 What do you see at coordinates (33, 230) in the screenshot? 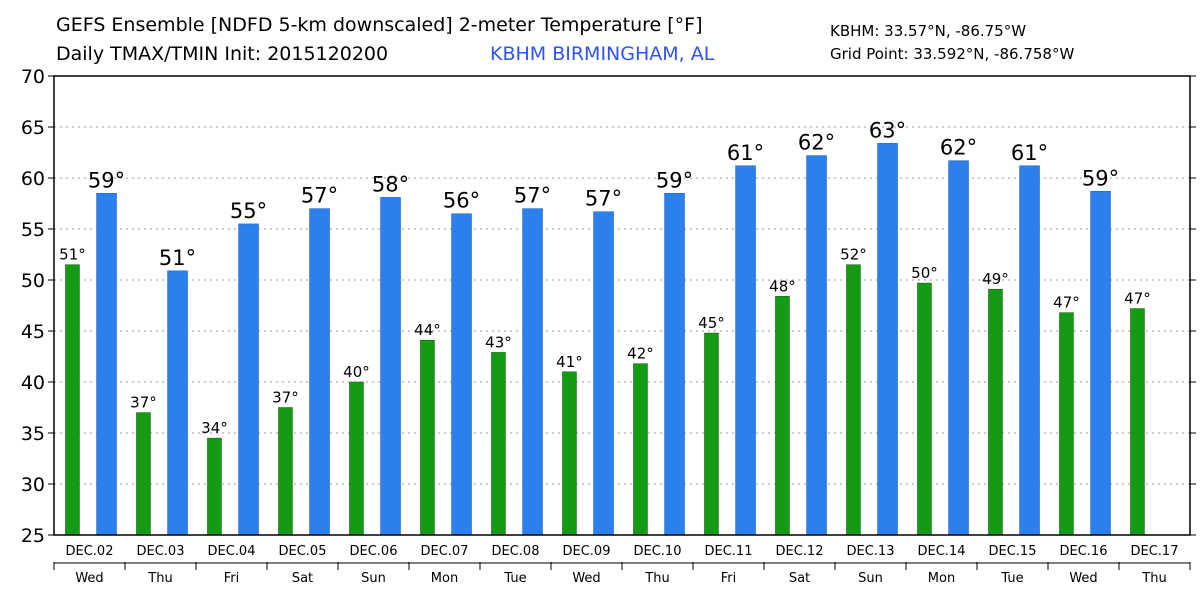
I see `y-tick-label: 55` at bounding box center [33, 230].